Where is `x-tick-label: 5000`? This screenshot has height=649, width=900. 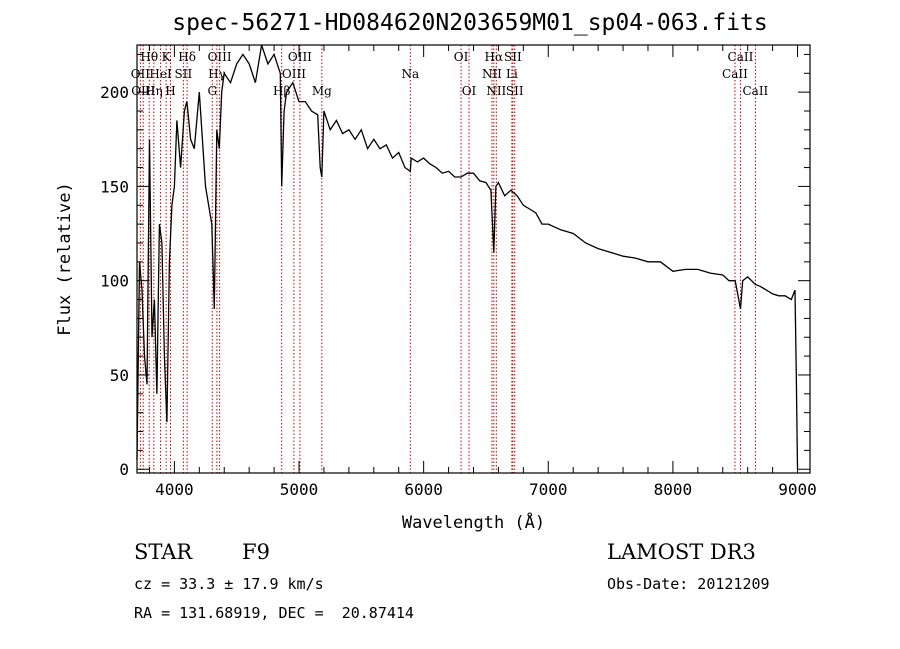
x-tick-label: 5000 is located at coordinates (299, 489).